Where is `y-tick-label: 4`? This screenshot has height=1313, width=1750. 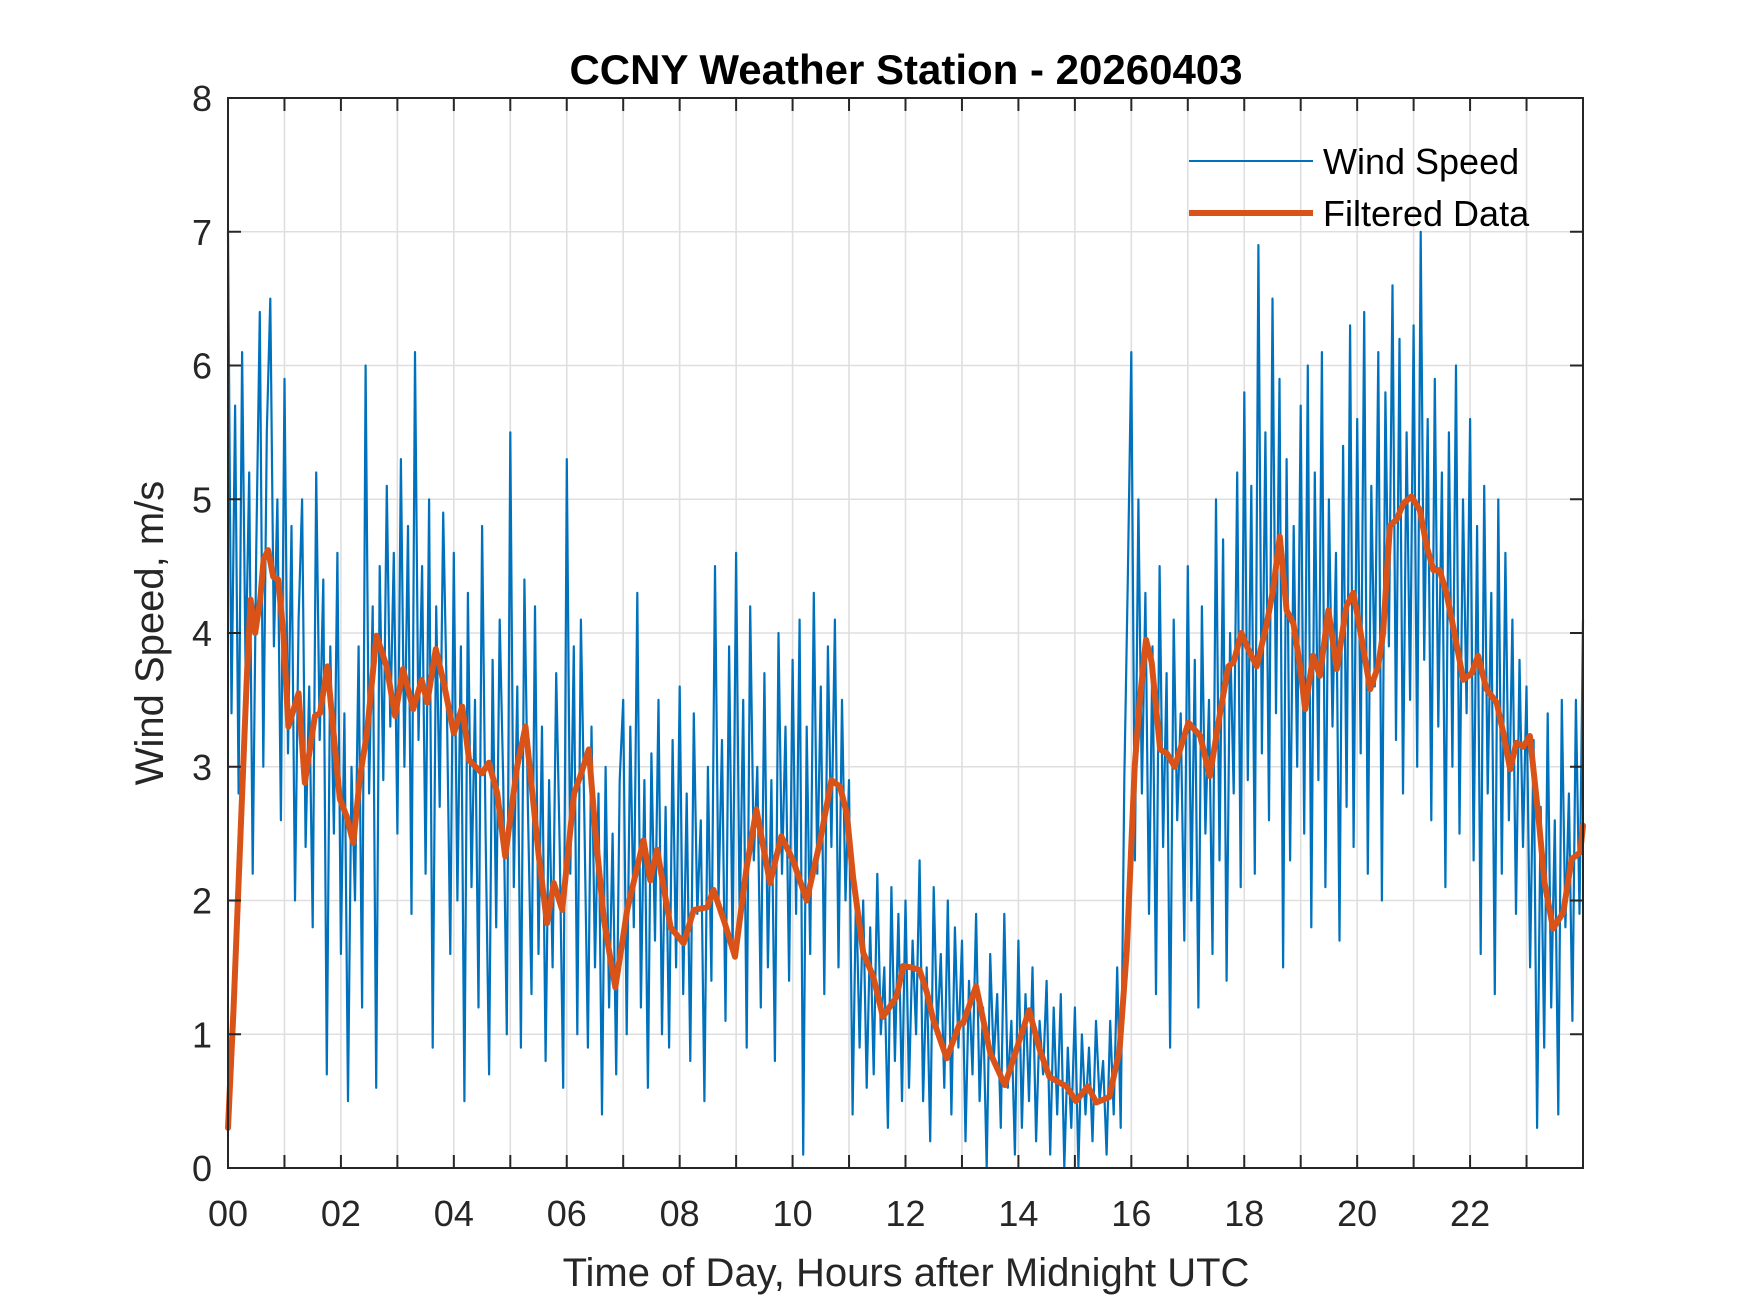 y-tick-label: 4 is located at coordinates (202, 633).